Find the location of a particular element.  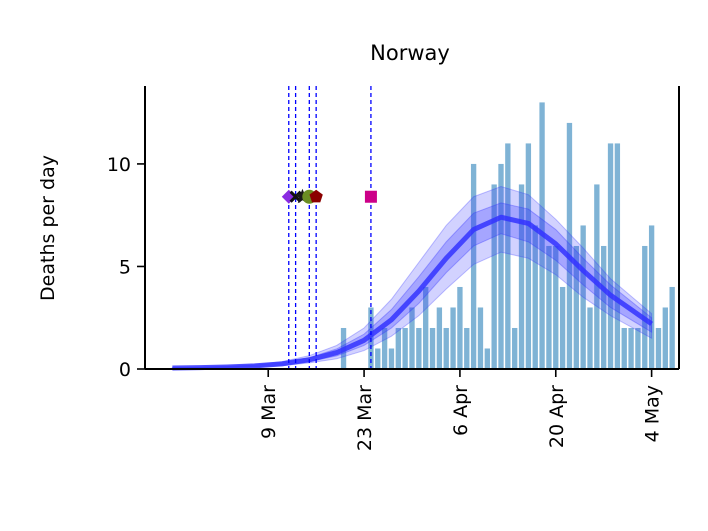

y-tick-label: 5 is located at coordinates (125, 267).